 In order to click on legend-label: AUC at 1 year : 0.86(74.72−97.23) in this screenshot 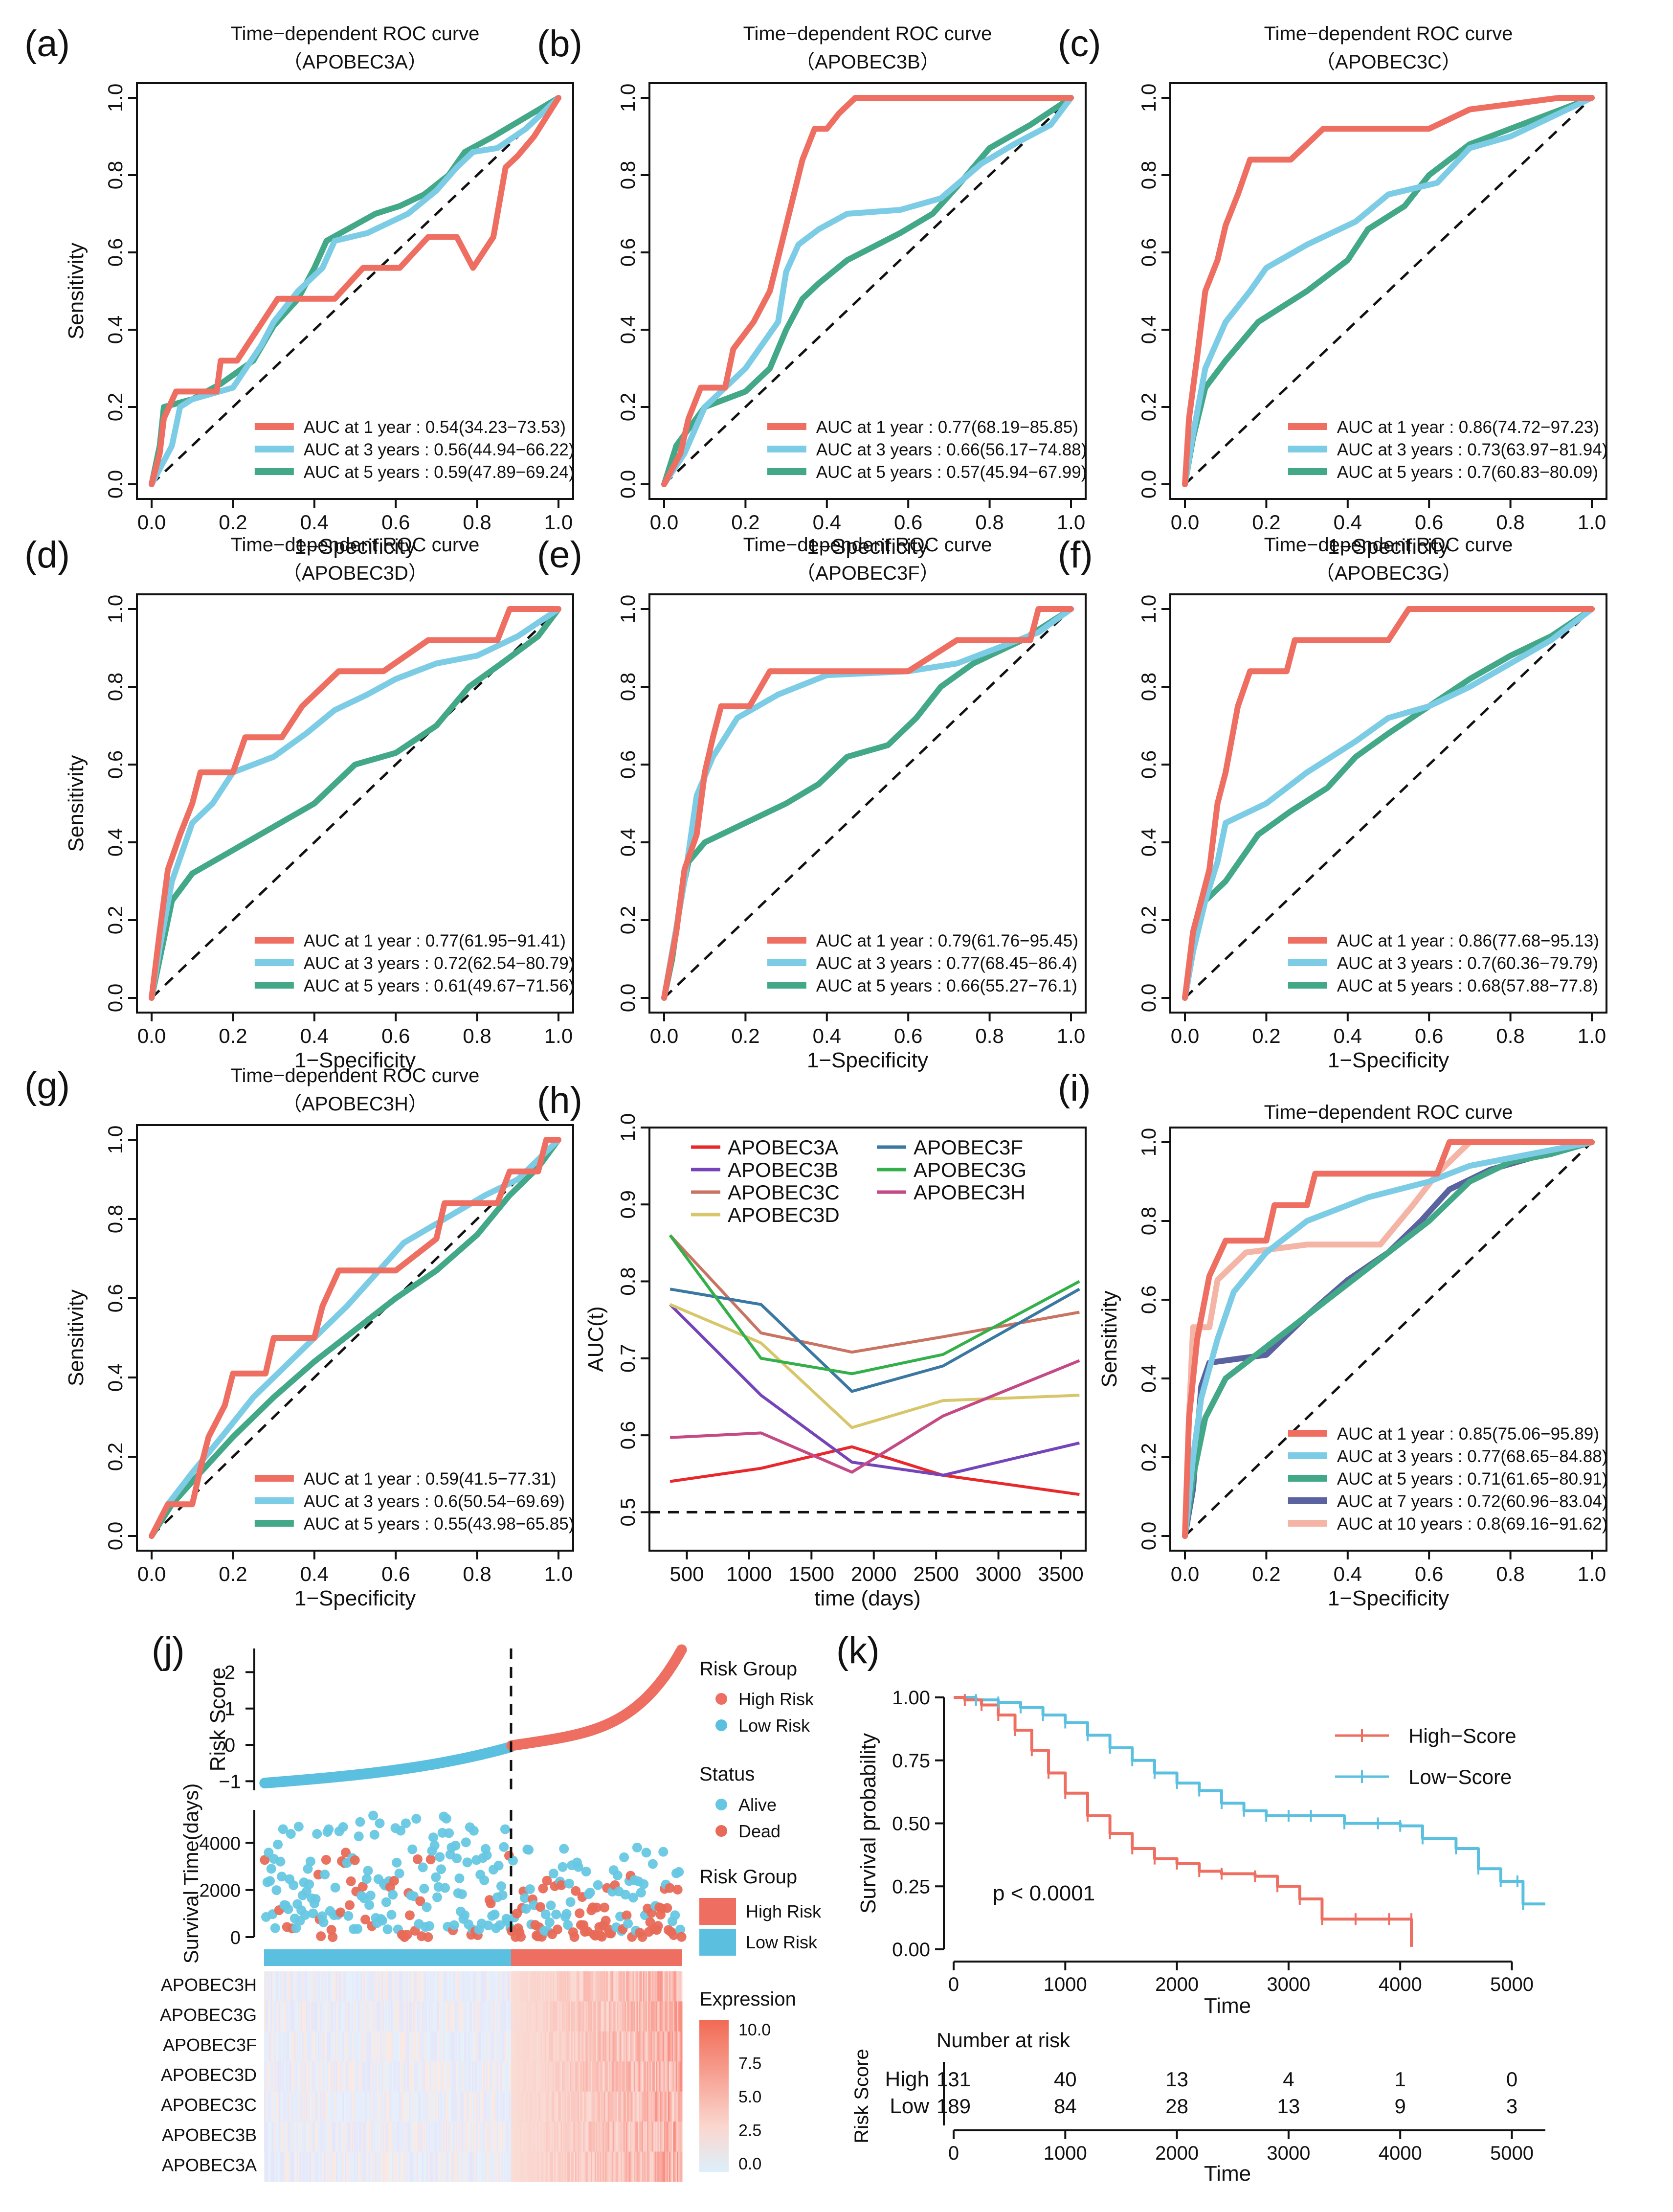, I will do `click(1468, 427)`.